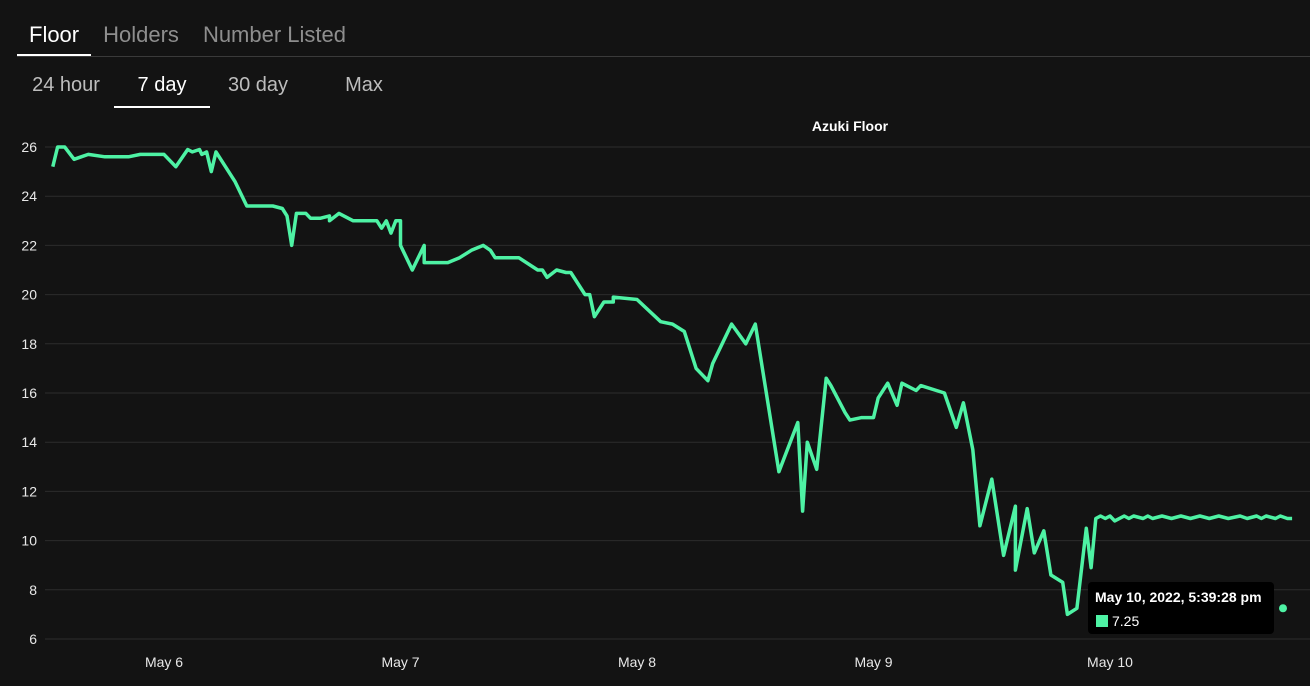  Describe the element at coordinates (29, 442) in the screenshot. I see `y-tick-label: 14` at that location.